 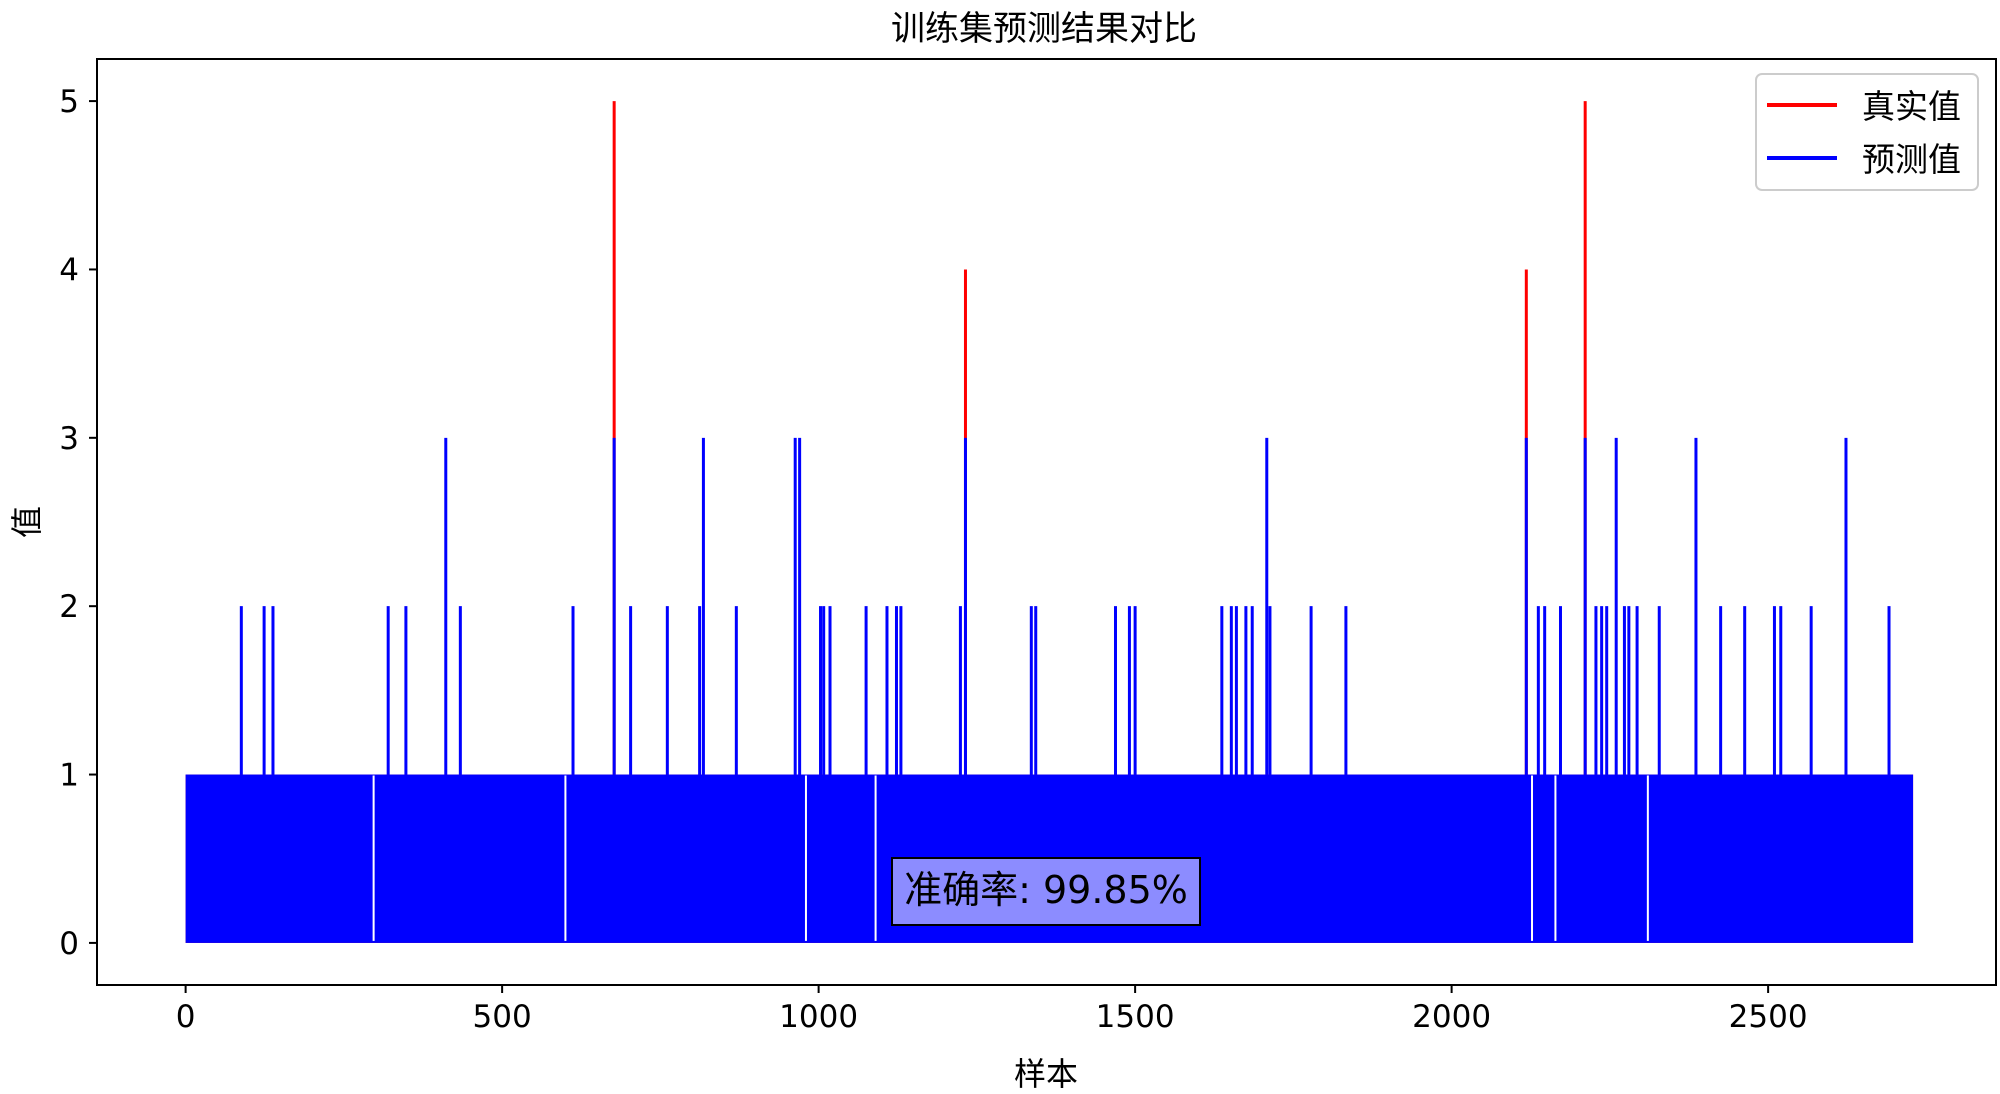 I want to click on x-axis-label: 样本, so click(x=1046, y=1074).